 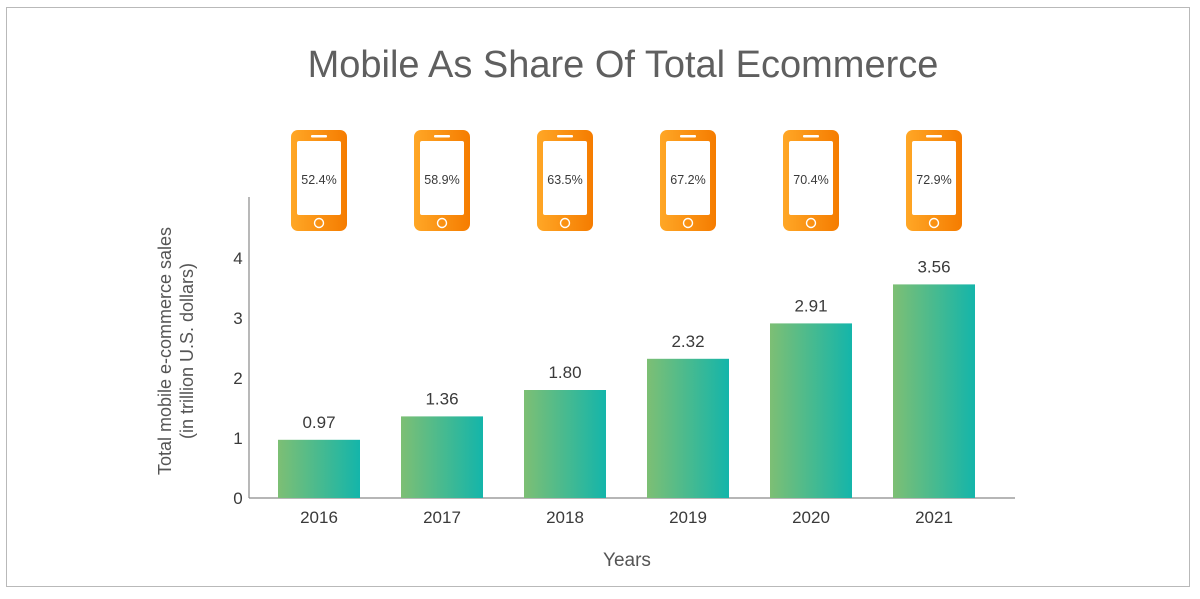 What do you see at coordinates (165, 351) in the screenshot?
I see `y-axis-label-line1: Total mobile e-commerce sales` at bounding box center [165, 351].